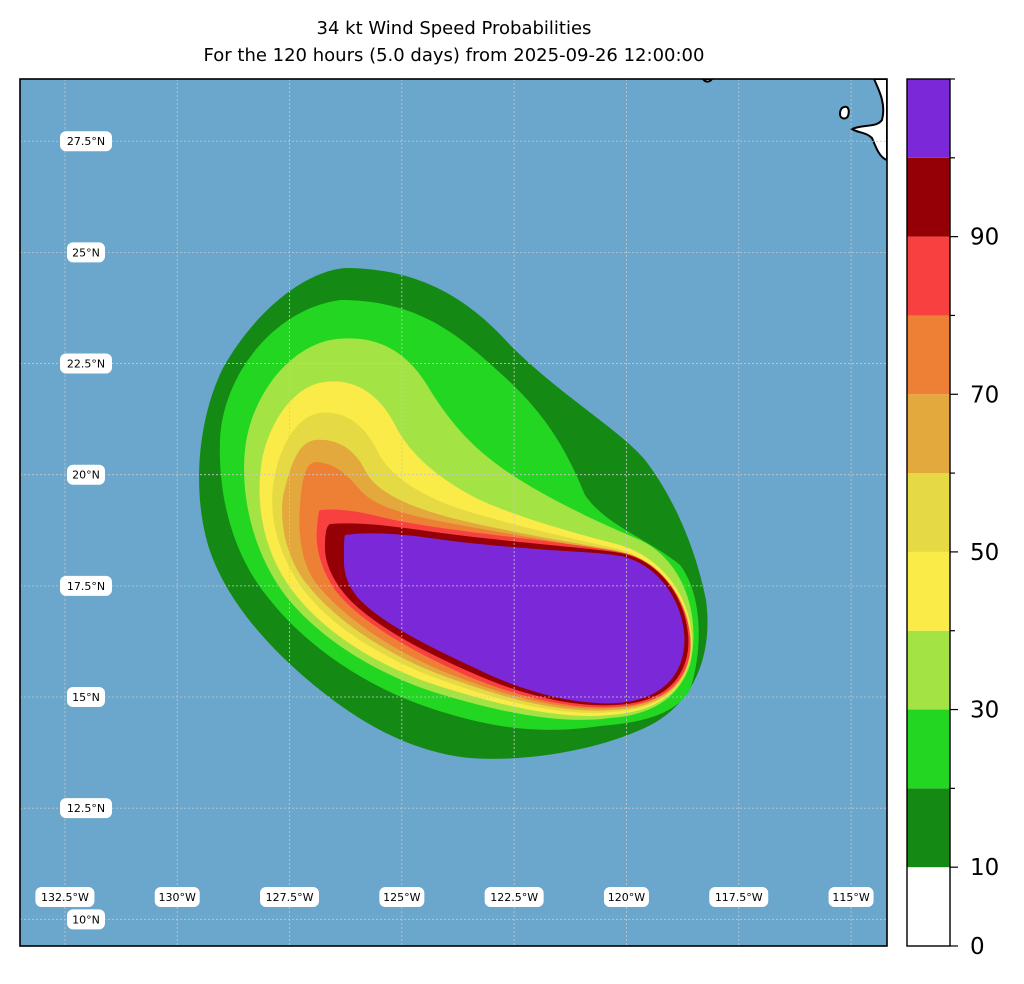 This screenshot has width=1024, height=984. I want to click on lon-label: 132.5°W, so click(65, 897).